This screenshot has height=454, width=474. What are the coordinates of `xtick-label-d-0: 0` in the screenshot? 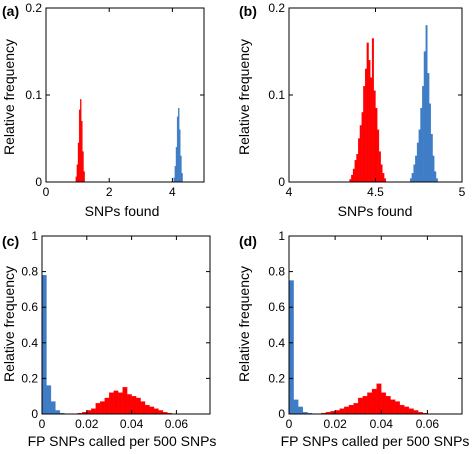 It's located at (289, 424).